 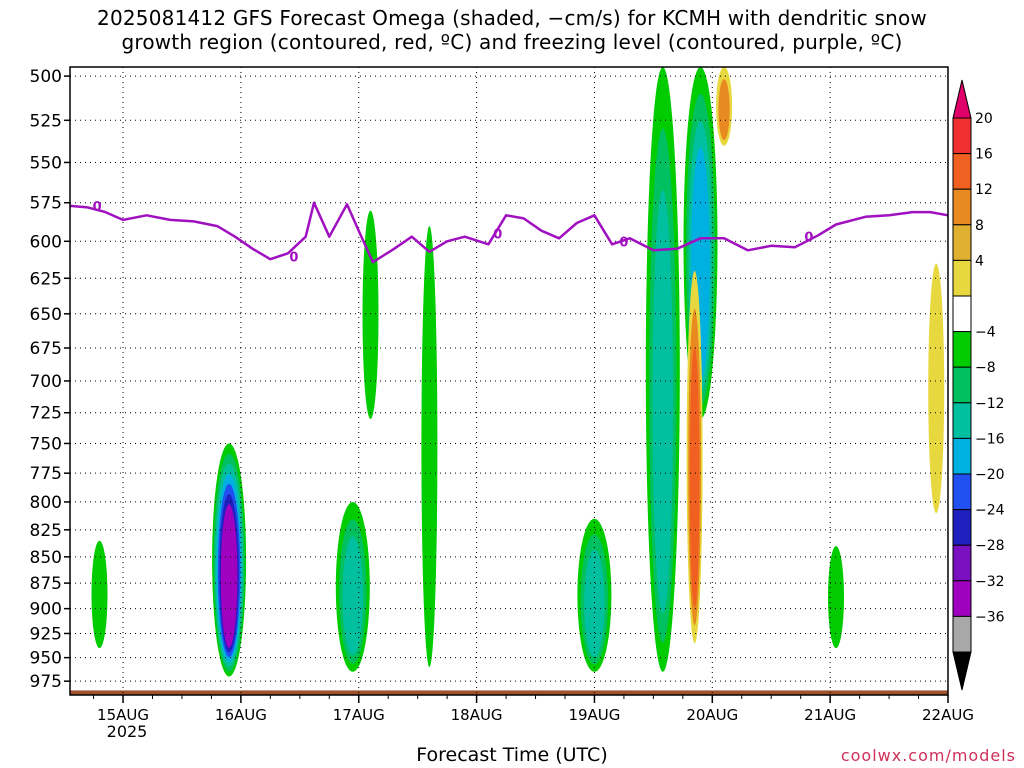 I want to click on y-tick-label-750: 750, so click(x=46, y=444).